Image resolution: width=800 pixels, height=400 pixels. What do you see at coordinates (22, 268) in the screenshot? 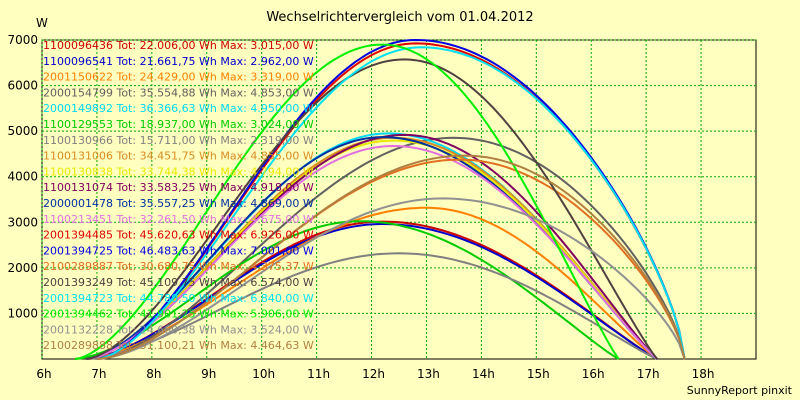
I see `y-tick-label: 2000` at bounding box center [22, 268].